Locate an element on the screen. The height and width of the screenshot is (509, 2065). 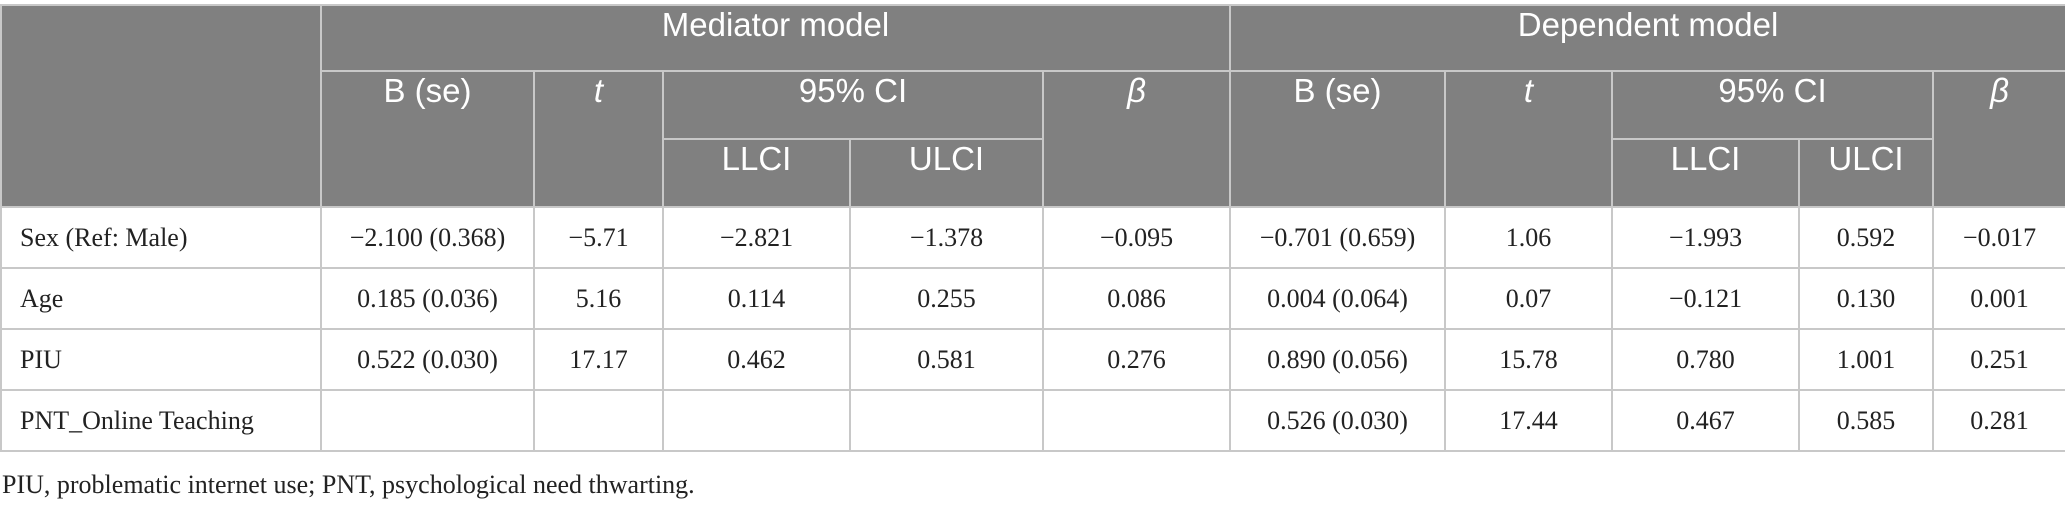
mediator-ulci-header: ULCI is located at coordinates (946, 173).